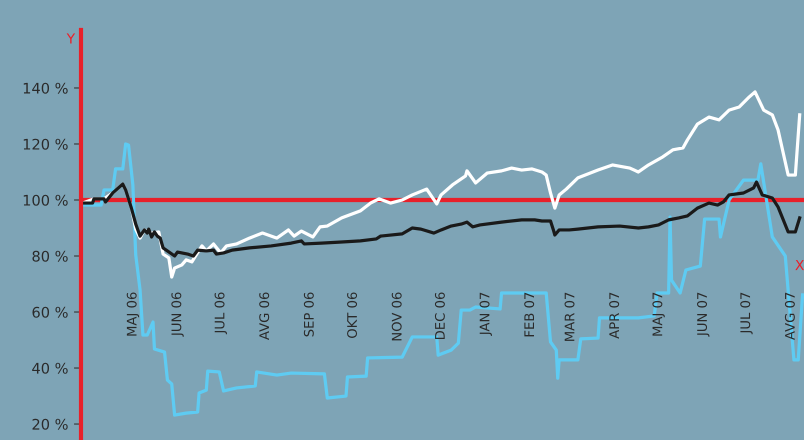 This screenshot has height=440, width=804. I want to click on y-tick-label: 120 %, so click(46, 144).